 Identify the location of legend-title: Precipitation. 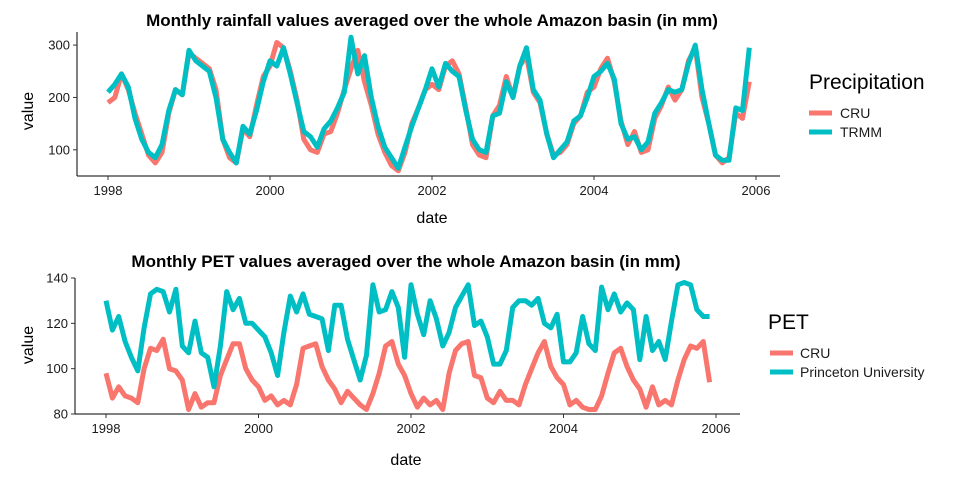
(867, 82).